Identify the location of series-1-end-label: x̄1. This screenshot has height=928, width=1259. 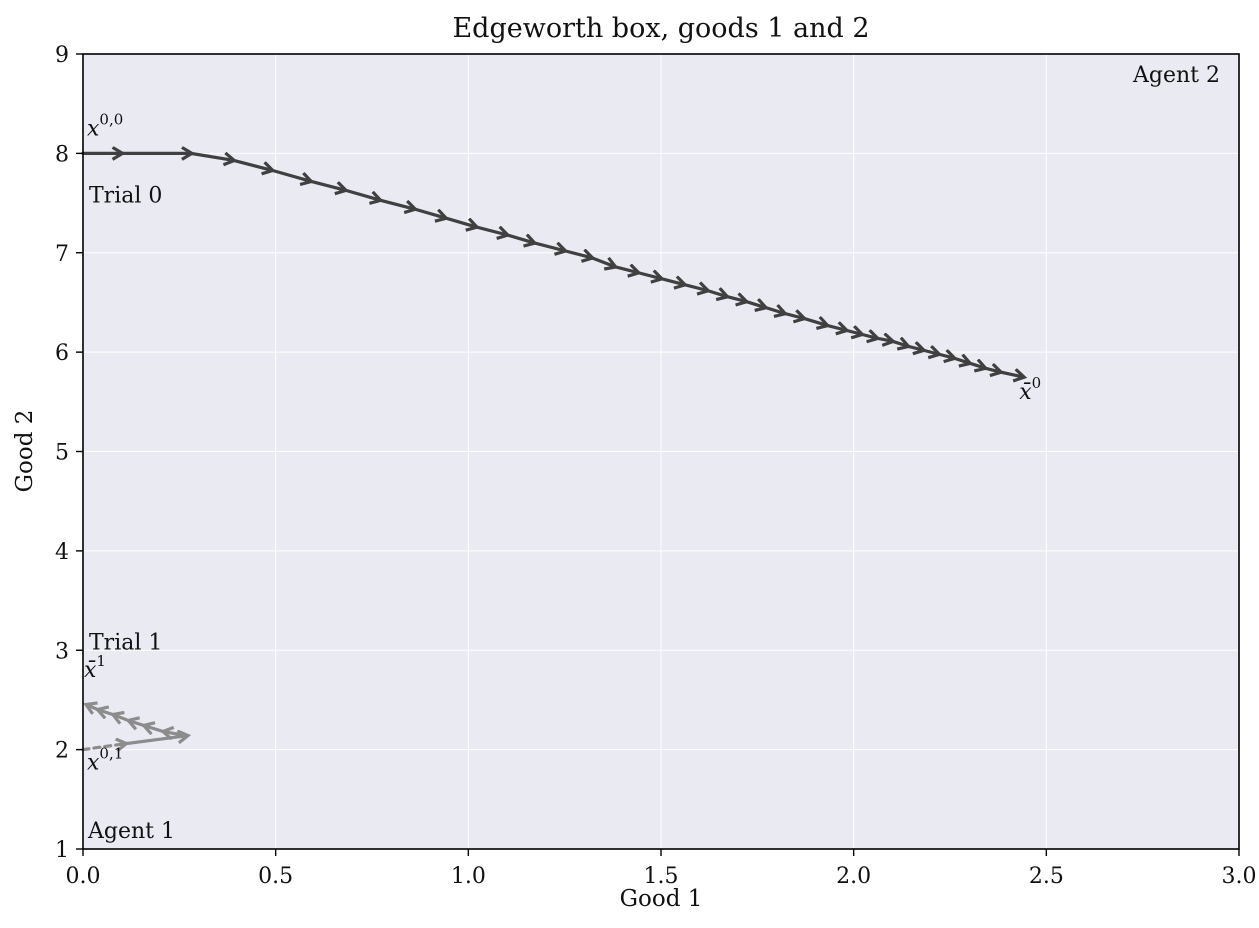
(95, 667).